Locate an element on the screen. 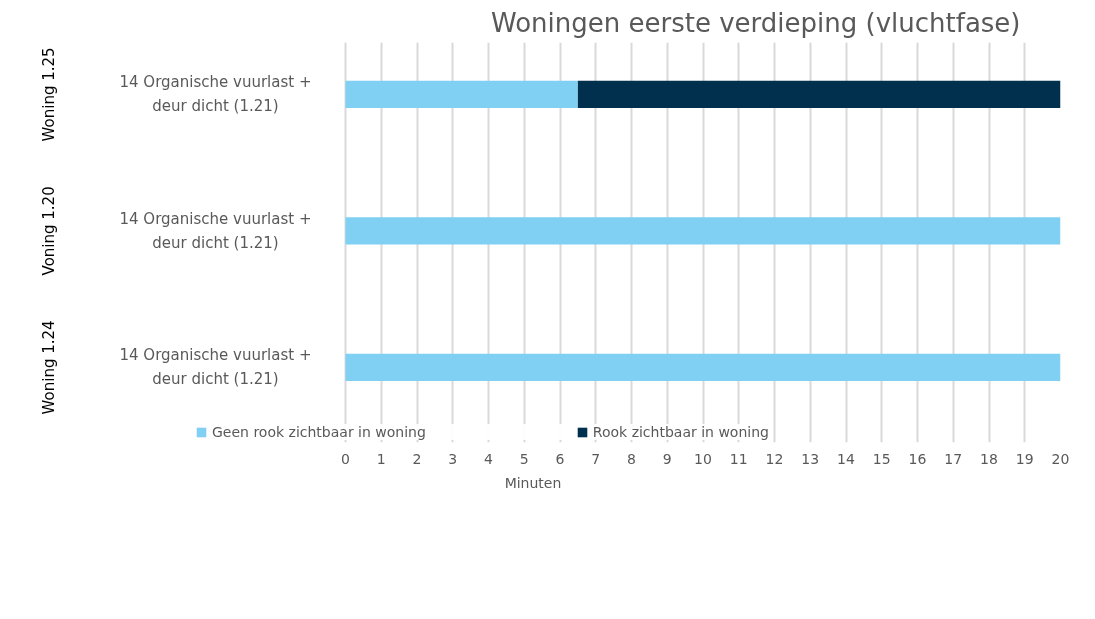 This screenshot has width=1095, height=619. x-tick-label: 2 is located at coordinates (417, 458).